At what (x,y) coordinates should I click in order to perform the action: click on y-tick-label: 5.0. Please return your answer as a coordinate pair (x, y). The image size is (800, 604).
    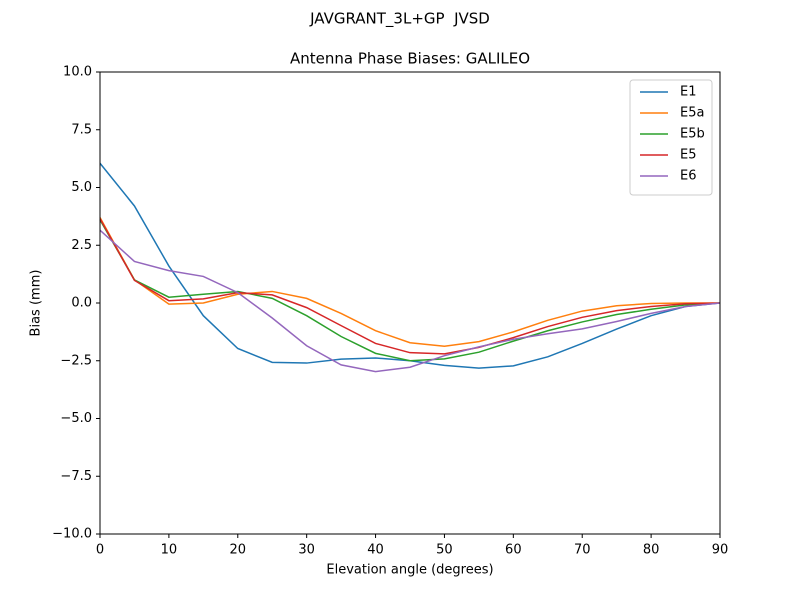
    Looking at the image, I should click on (81, 187).